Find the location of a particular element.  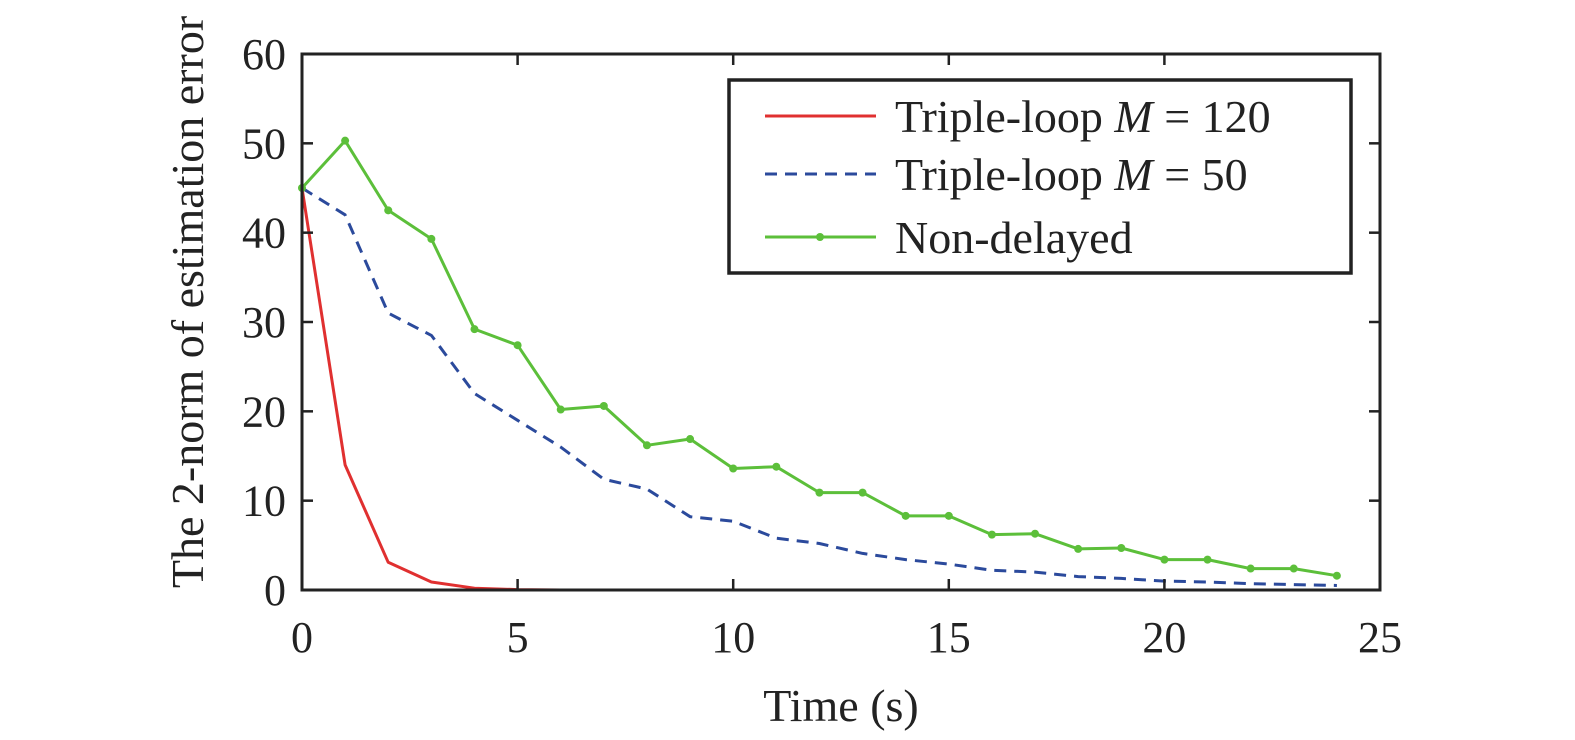

x-tick-label: 15 is located at coordinates (949, 637).